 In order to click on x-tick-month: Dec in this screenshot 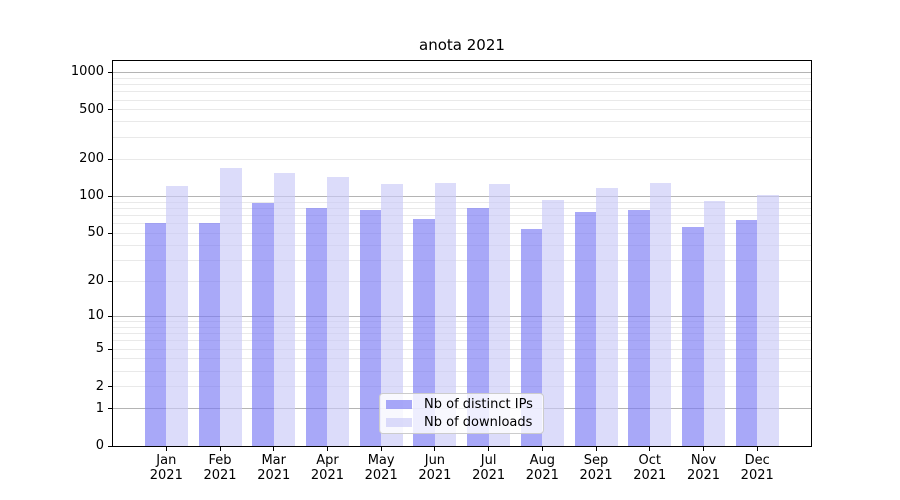, I will do `click(757, 460)`.